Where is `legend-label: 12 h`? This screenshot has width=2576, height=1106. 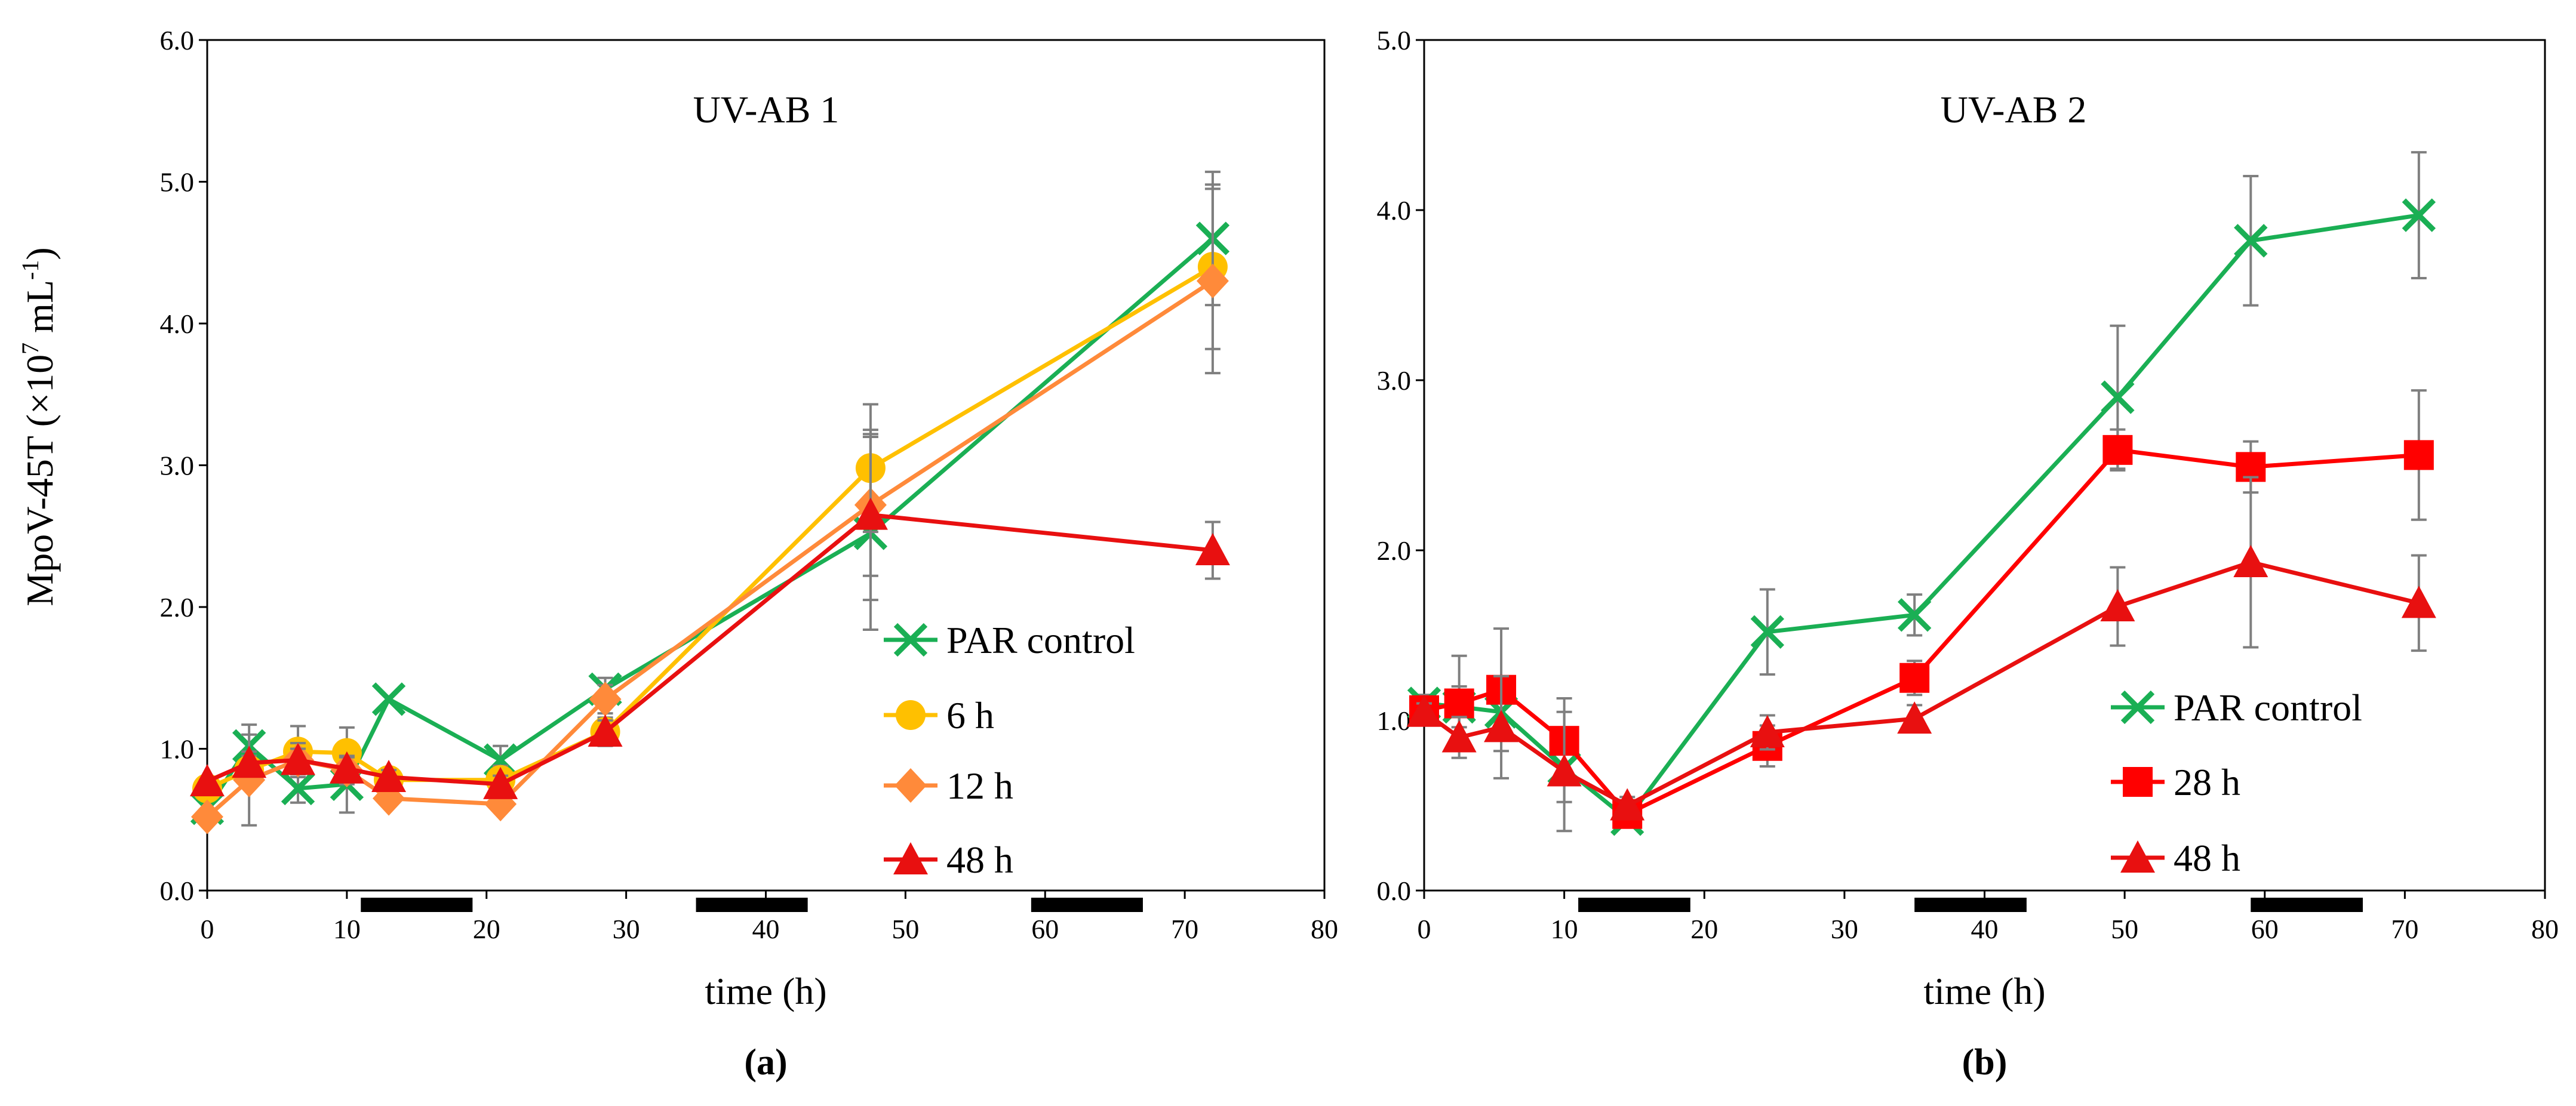
legend-label: 12 h is located at coordinates (979, 786).